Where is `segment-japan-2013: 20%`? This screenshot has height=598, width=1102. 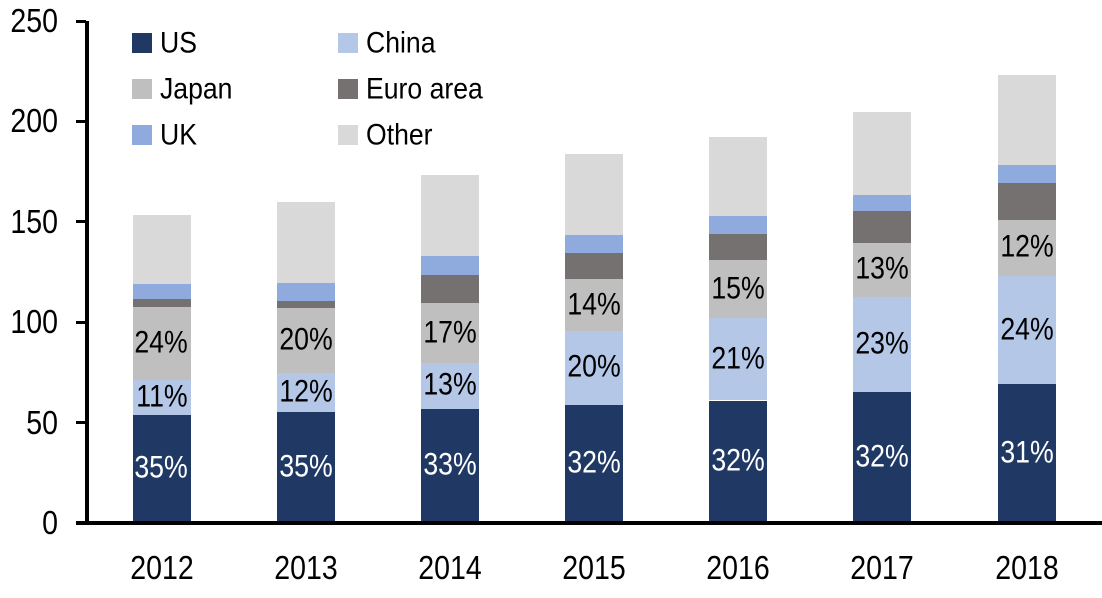
segment-japan-2013: 20% is located at coordinates (305, 341).